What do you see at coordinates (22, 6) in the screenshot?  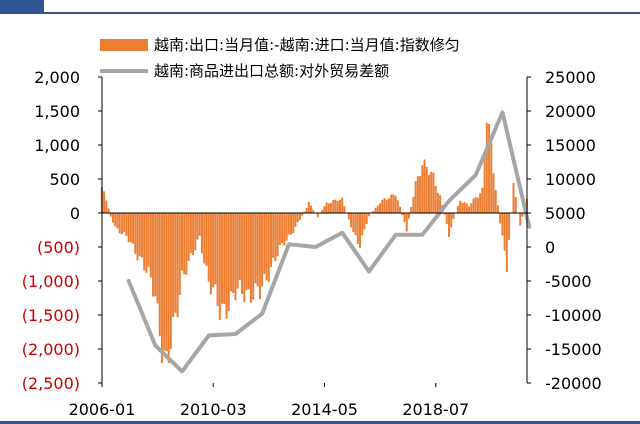 I see `header-accent` at bounding box center [22, 6].